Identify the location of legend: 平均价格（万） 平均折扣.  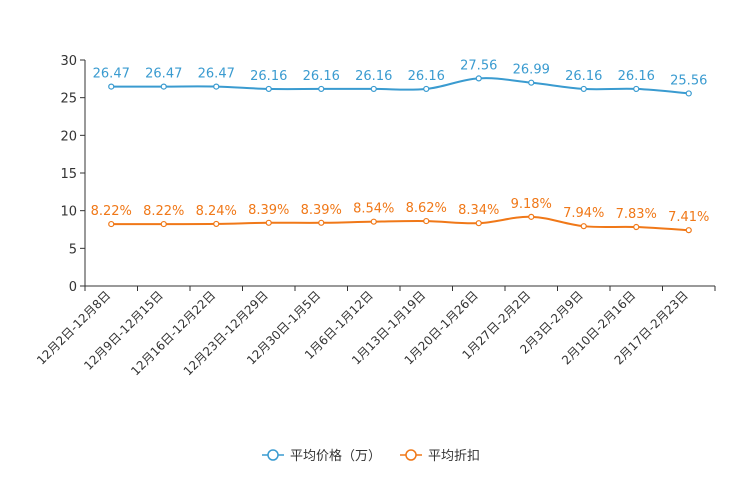
(371, 456).